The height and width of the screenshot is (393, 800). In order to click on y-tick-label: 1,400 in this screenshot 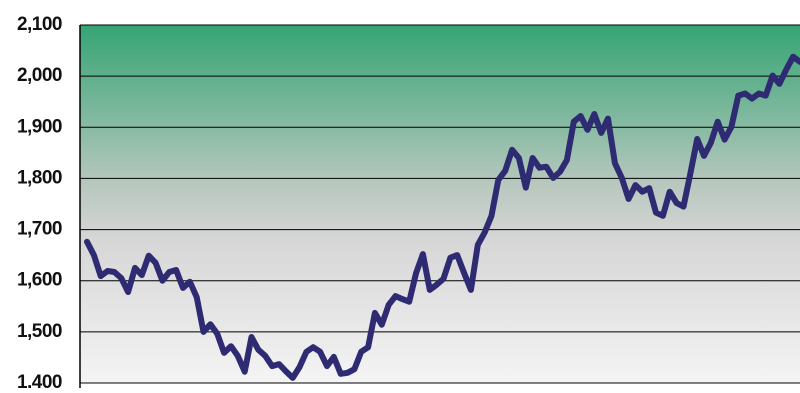, I will do `click(39, 380)`.